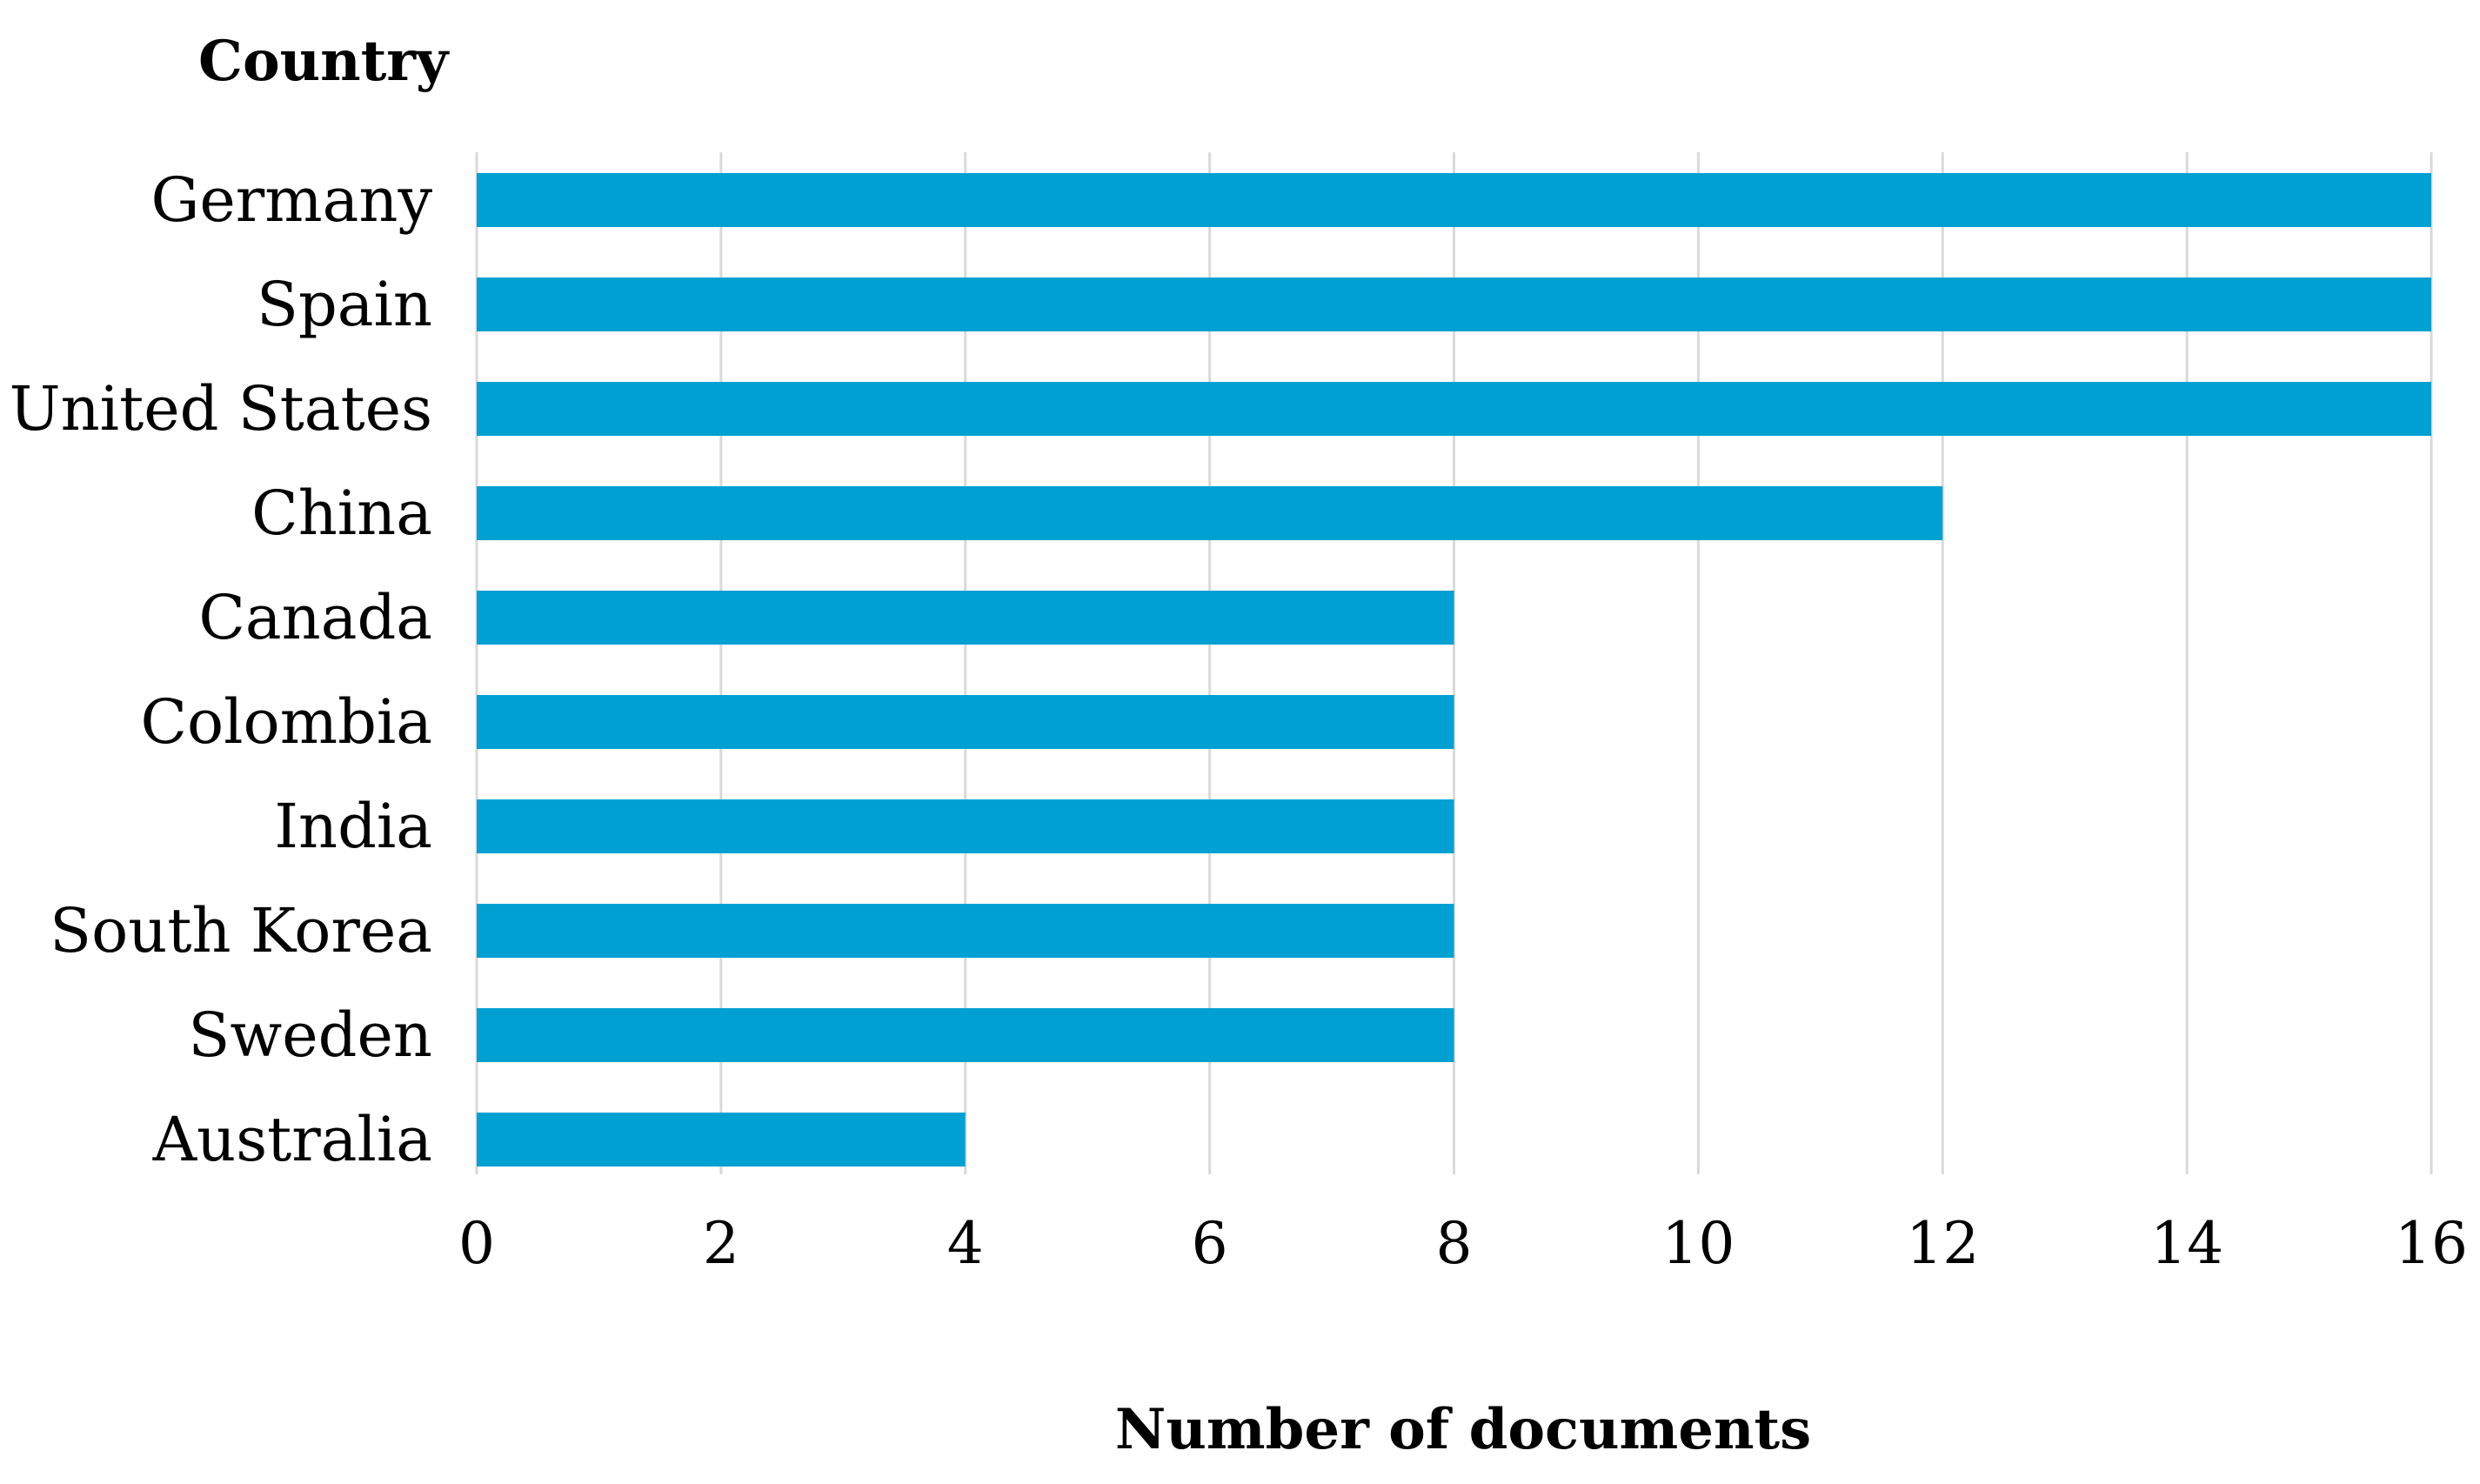 Image resolution: width=2480 pixels, height=1484 pixels. Describe the element at coordinates (476, 1243) in the screenshot. I see `x-tick-label-0: 0` at that location.